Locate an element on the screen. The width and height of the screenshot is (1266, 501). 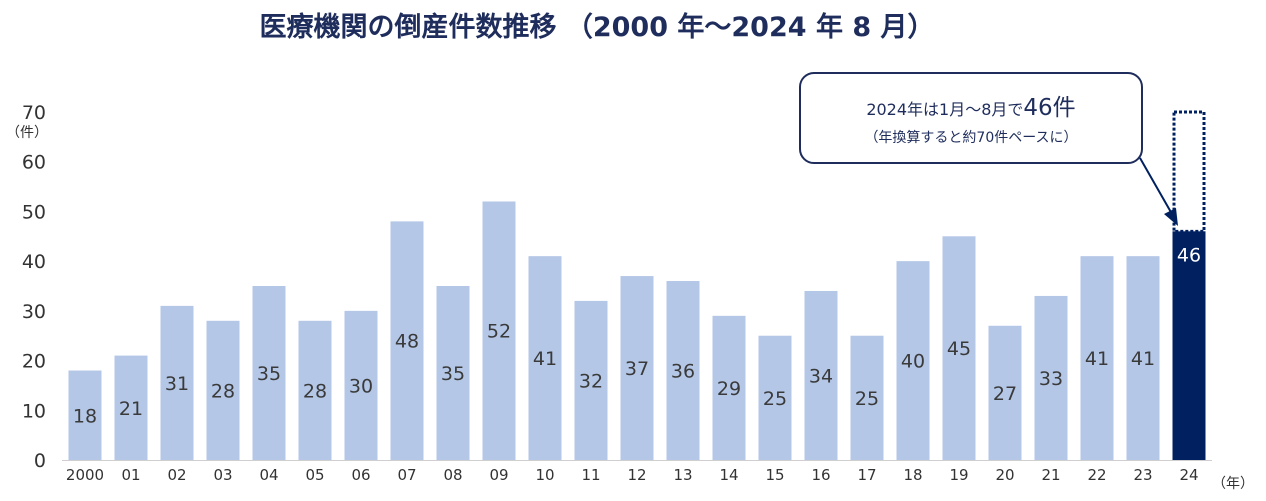
bar-value-label: 18 is located at coordinates (85, 416).